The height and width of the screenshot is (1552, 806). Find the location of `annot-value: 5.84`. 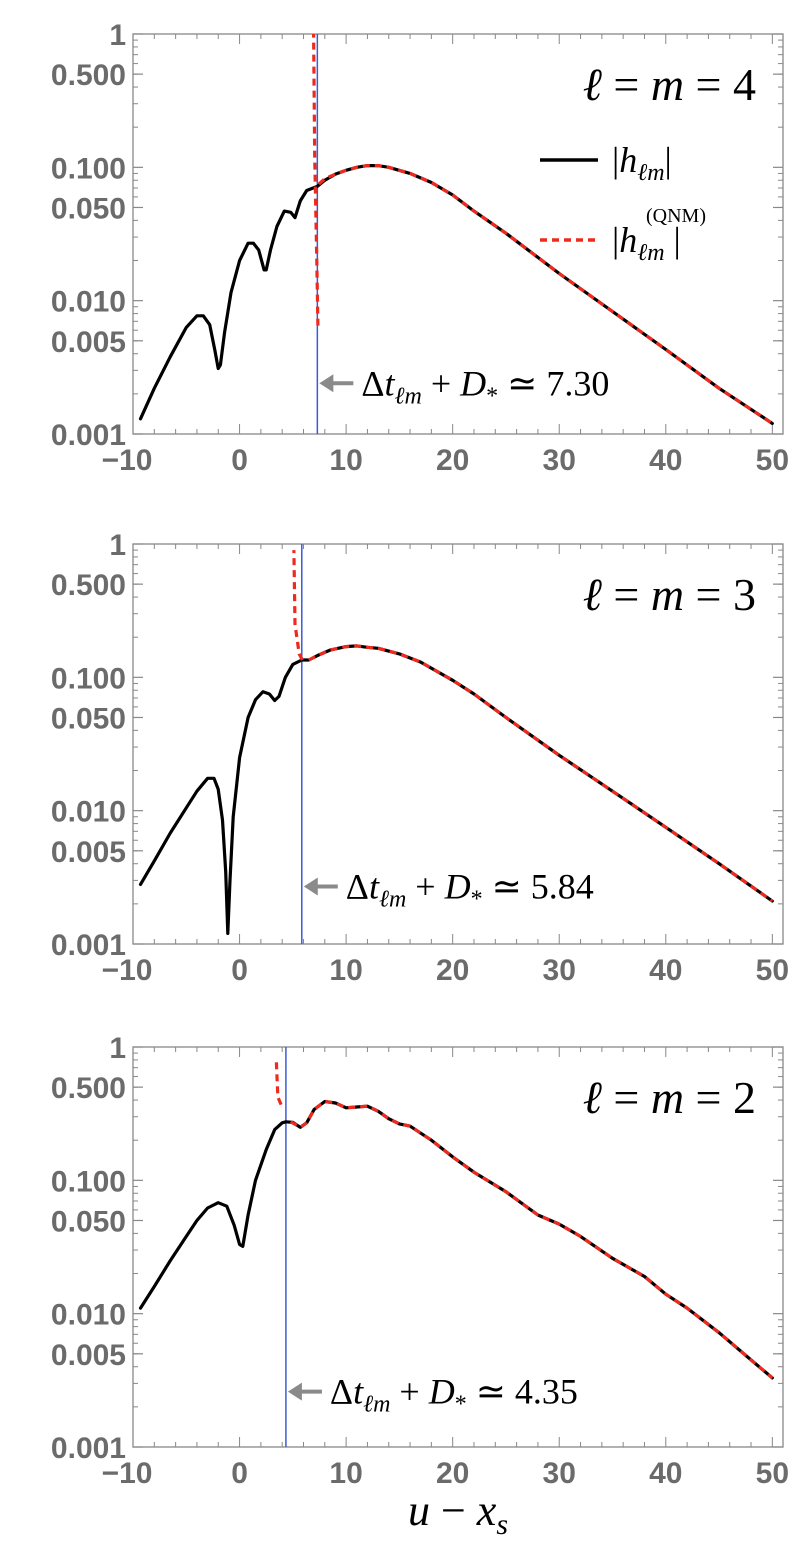

annot-value: 5.84 is located at coordinates (562, 886).